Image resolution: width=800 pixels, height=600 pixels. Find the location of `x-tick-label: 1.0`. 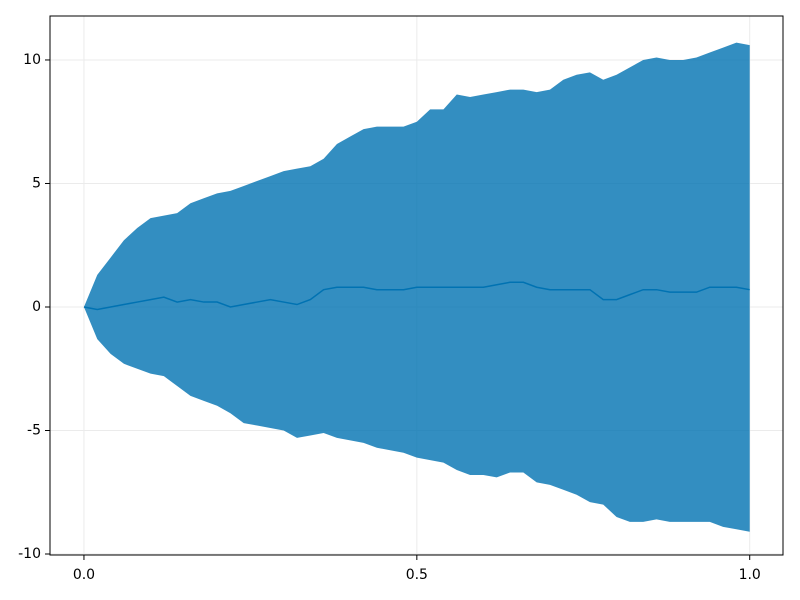

x-tick-label: 1.0 is located at coordinates (750, 575).